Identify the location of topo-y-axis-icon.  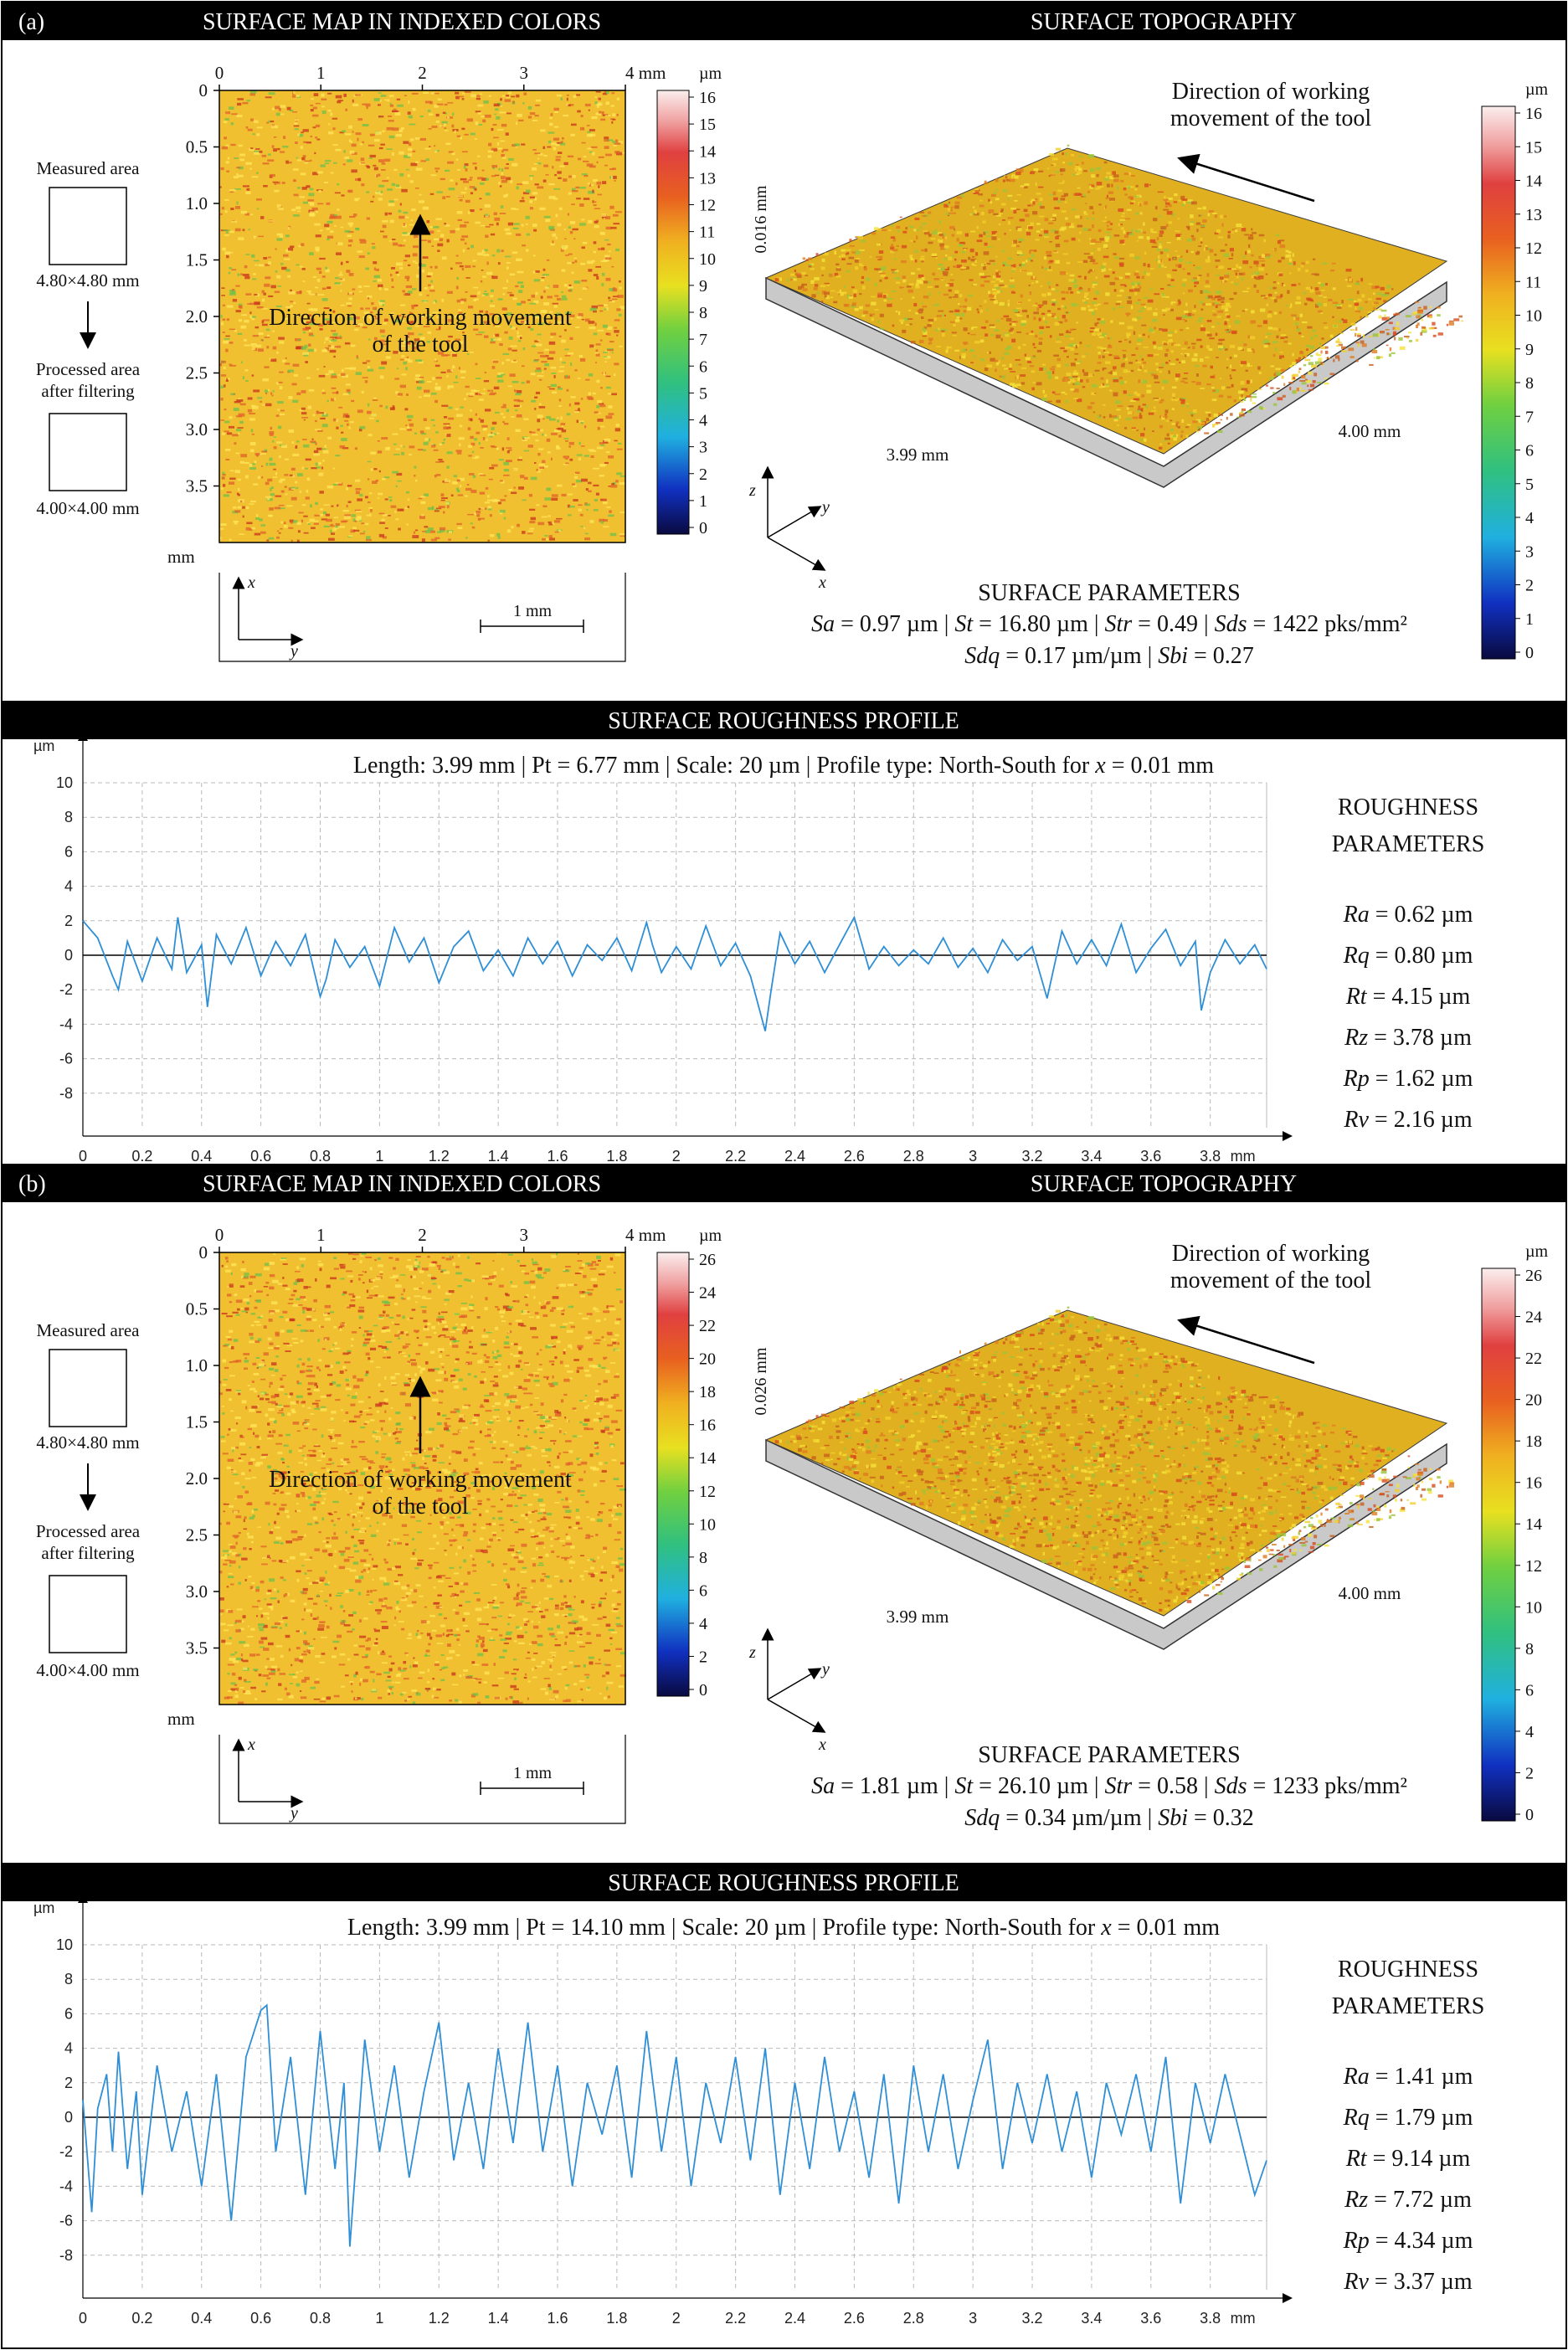
(794, 1684).